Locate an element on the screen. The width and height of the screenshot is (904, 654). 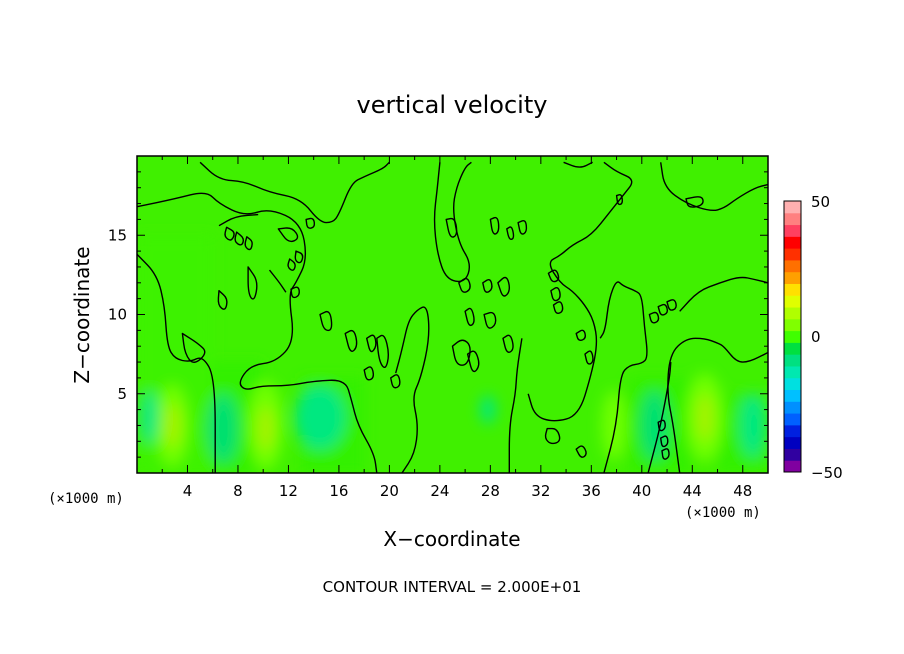
x-tick-label: 16 is located at coordinates (338, 491).